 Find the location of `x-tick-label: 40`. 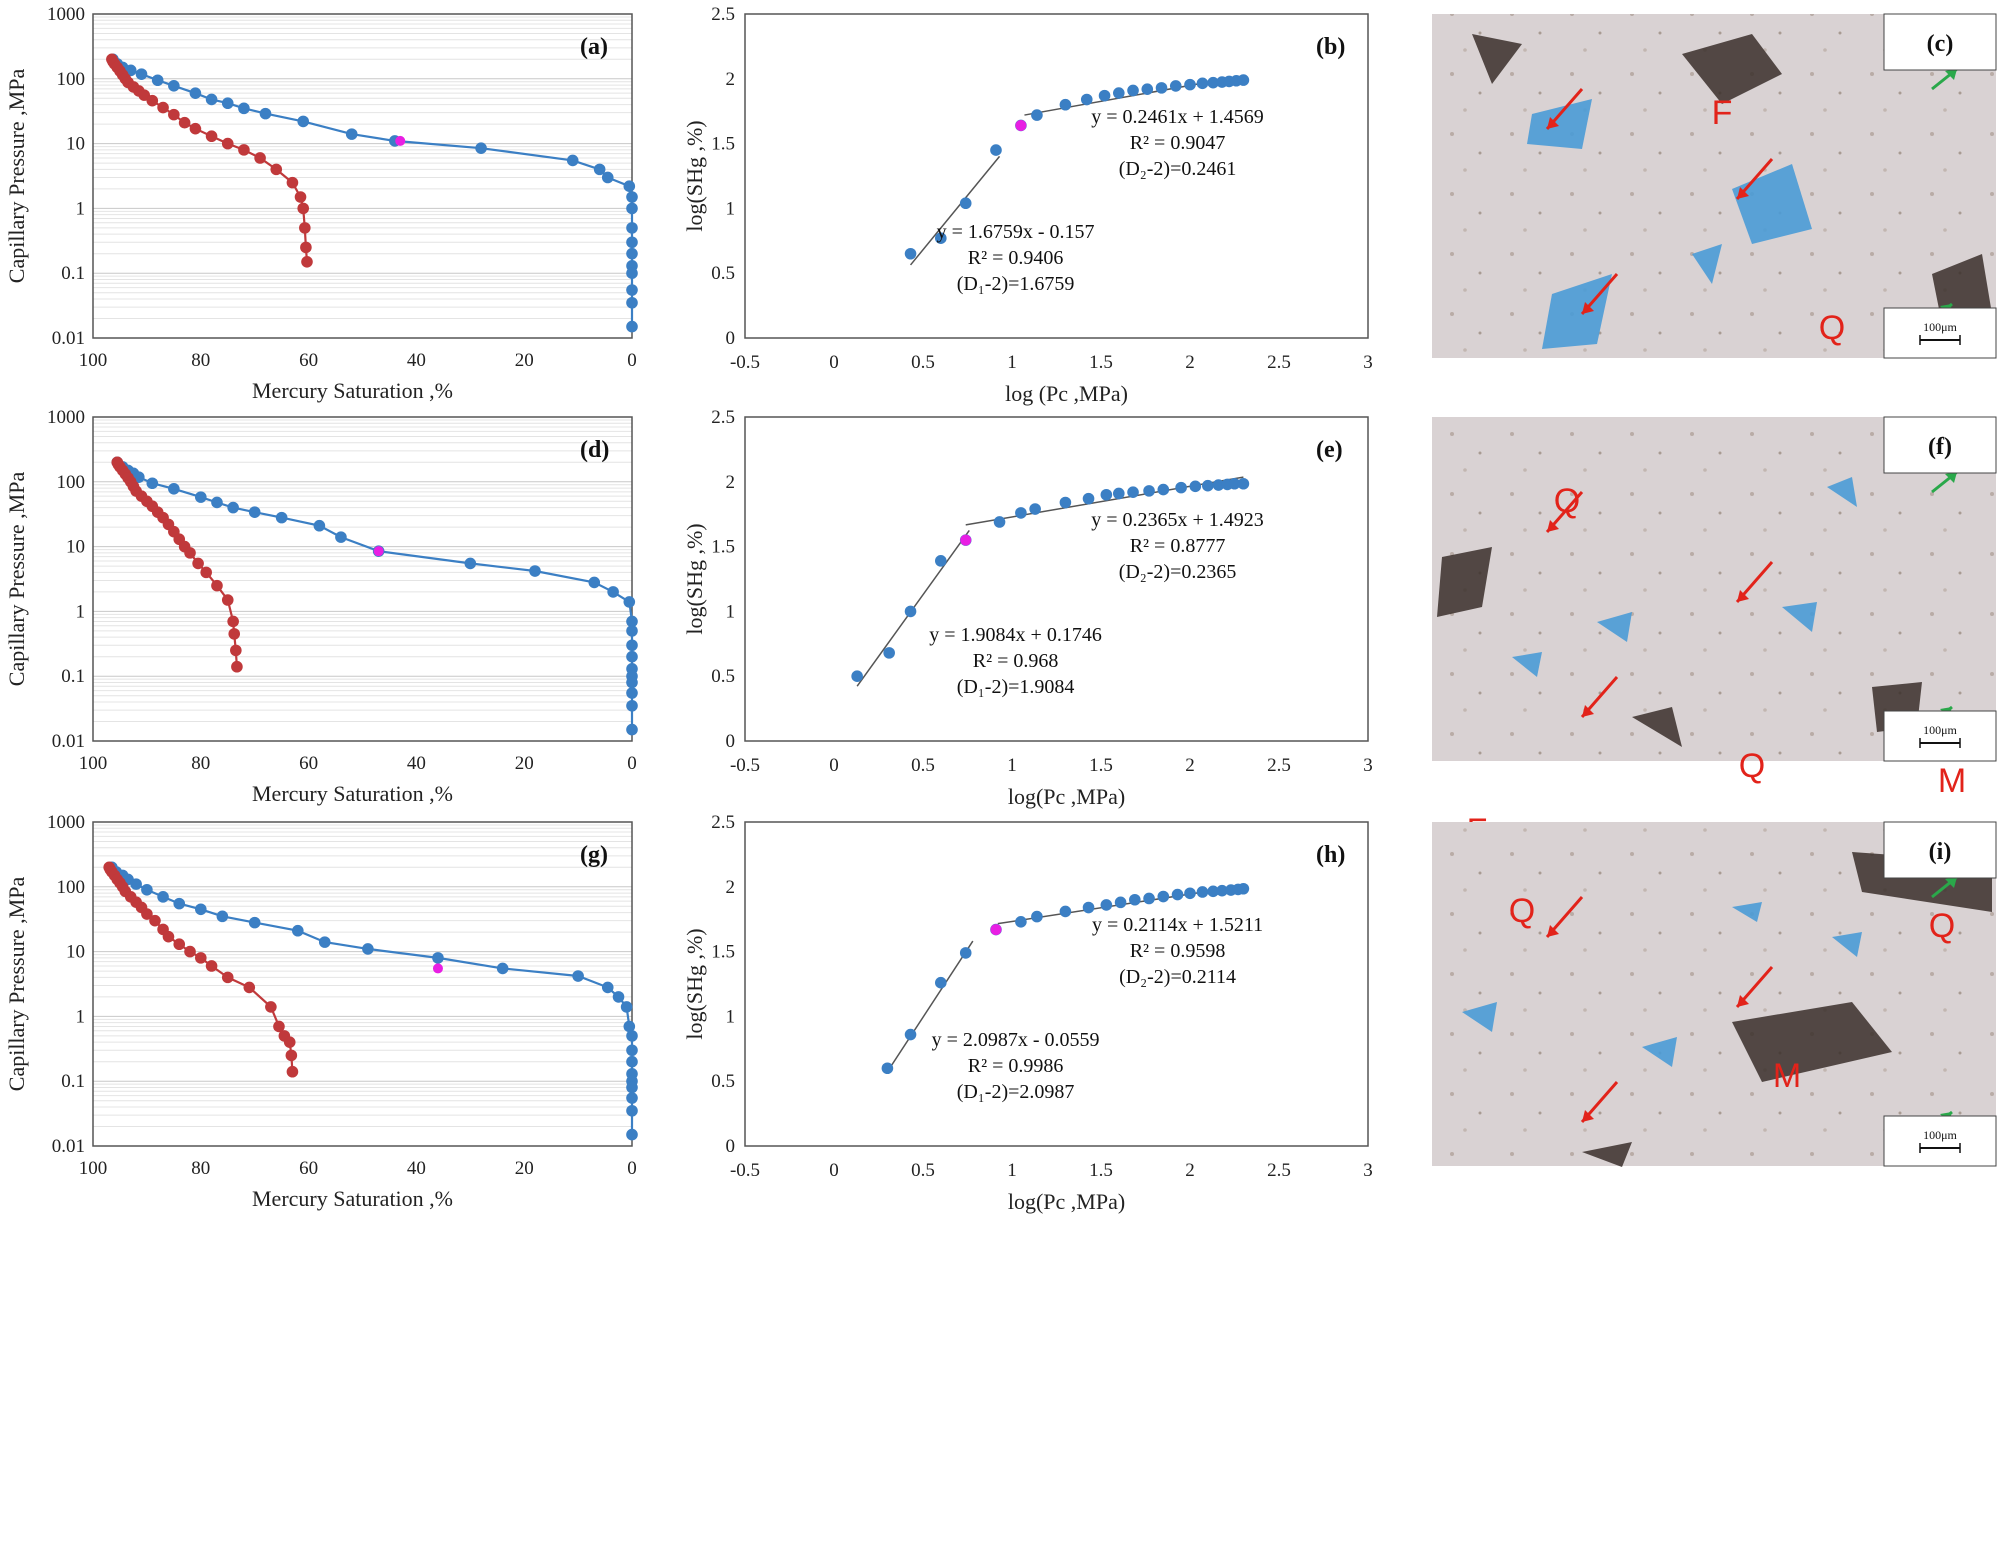

x-tick-label: 40 is located at coordinates (416, 360).